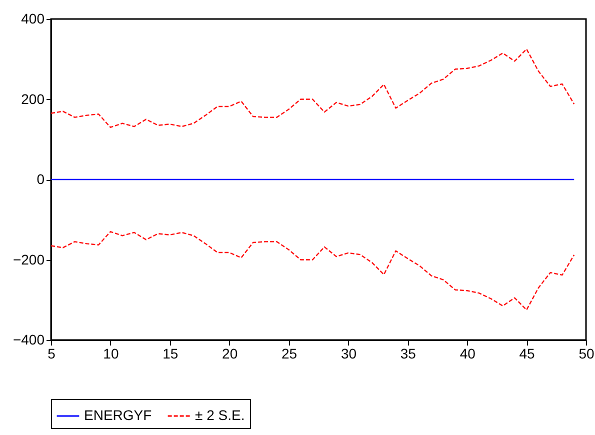 The width and height of the screenshot is (595, 435). Describe the element at coordinates (33, 98) in the screenshot. I see `y-tick-label: 200` at that location.